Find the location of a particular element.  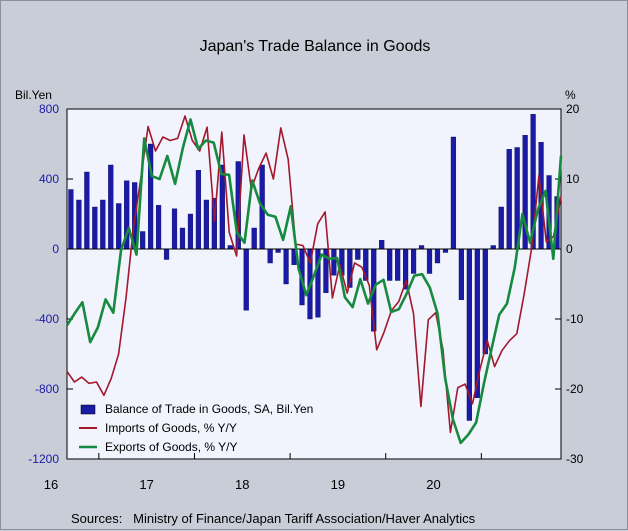

legend-label-balance: Balance of Trade in Goods, SA, Bil.Yen is located at coordinates (209, 409).